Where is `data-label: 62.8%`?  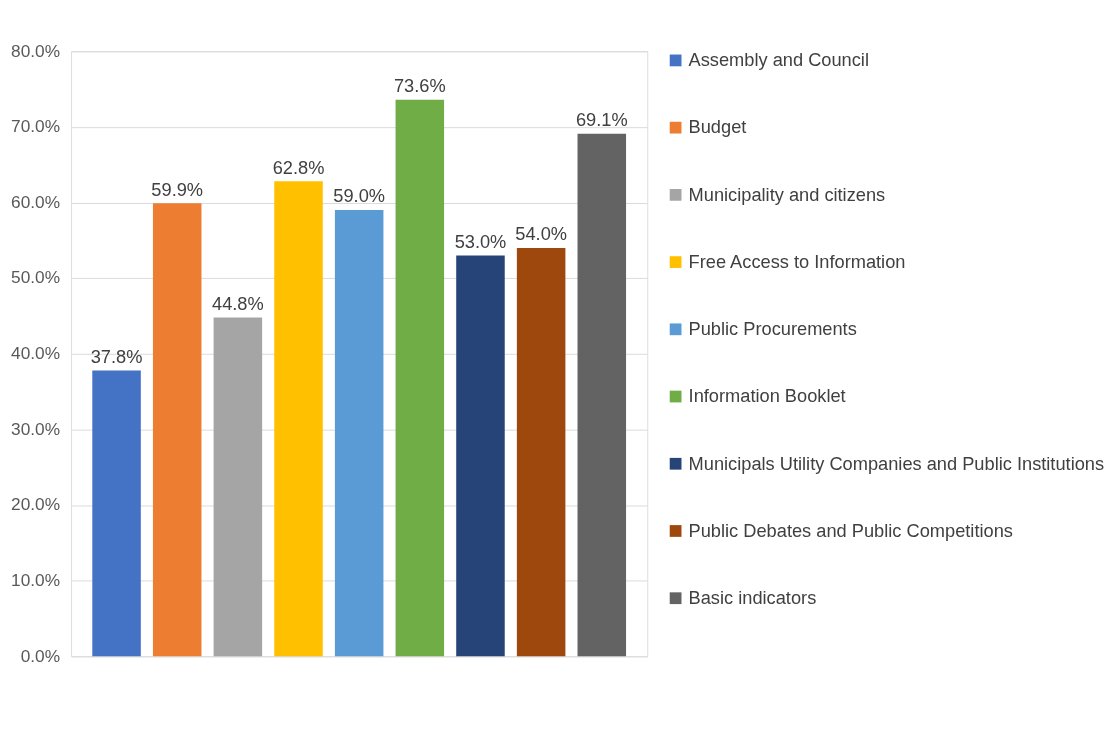
data-label: 62.8% is located at coordinates (298, 167).